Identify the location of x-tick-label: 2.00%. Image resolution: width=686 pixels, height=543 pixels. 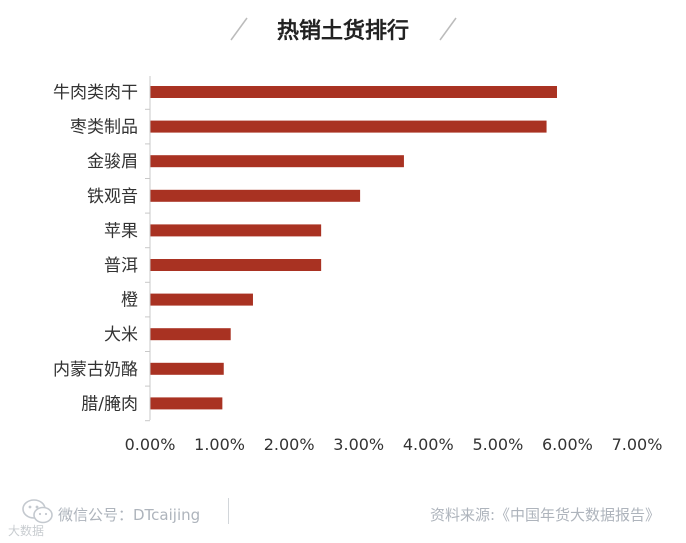
(289, 444).